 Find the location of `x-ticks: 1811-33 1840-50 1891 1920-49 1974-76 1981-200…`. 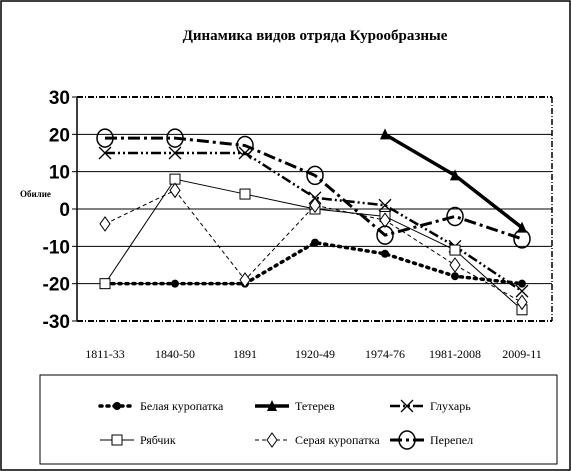

x-ticks: 1811-33 1840-50 1891 1920-49 1974-76 1981-200… is located at coordinates (313, 354).